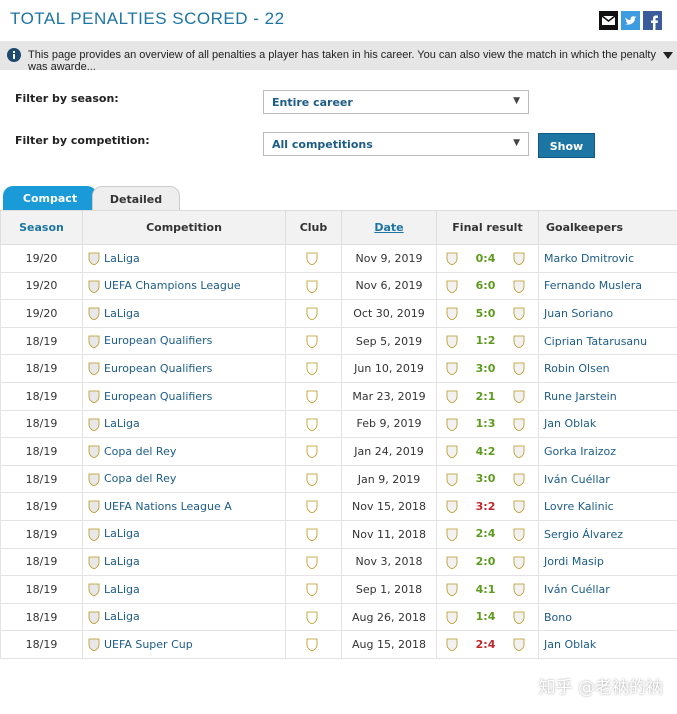 This screenshot has height=714, width=677. Describe the element at coordinates (389, 313) in the screenshot. I see `date: Oct 30, 2019` at that location.